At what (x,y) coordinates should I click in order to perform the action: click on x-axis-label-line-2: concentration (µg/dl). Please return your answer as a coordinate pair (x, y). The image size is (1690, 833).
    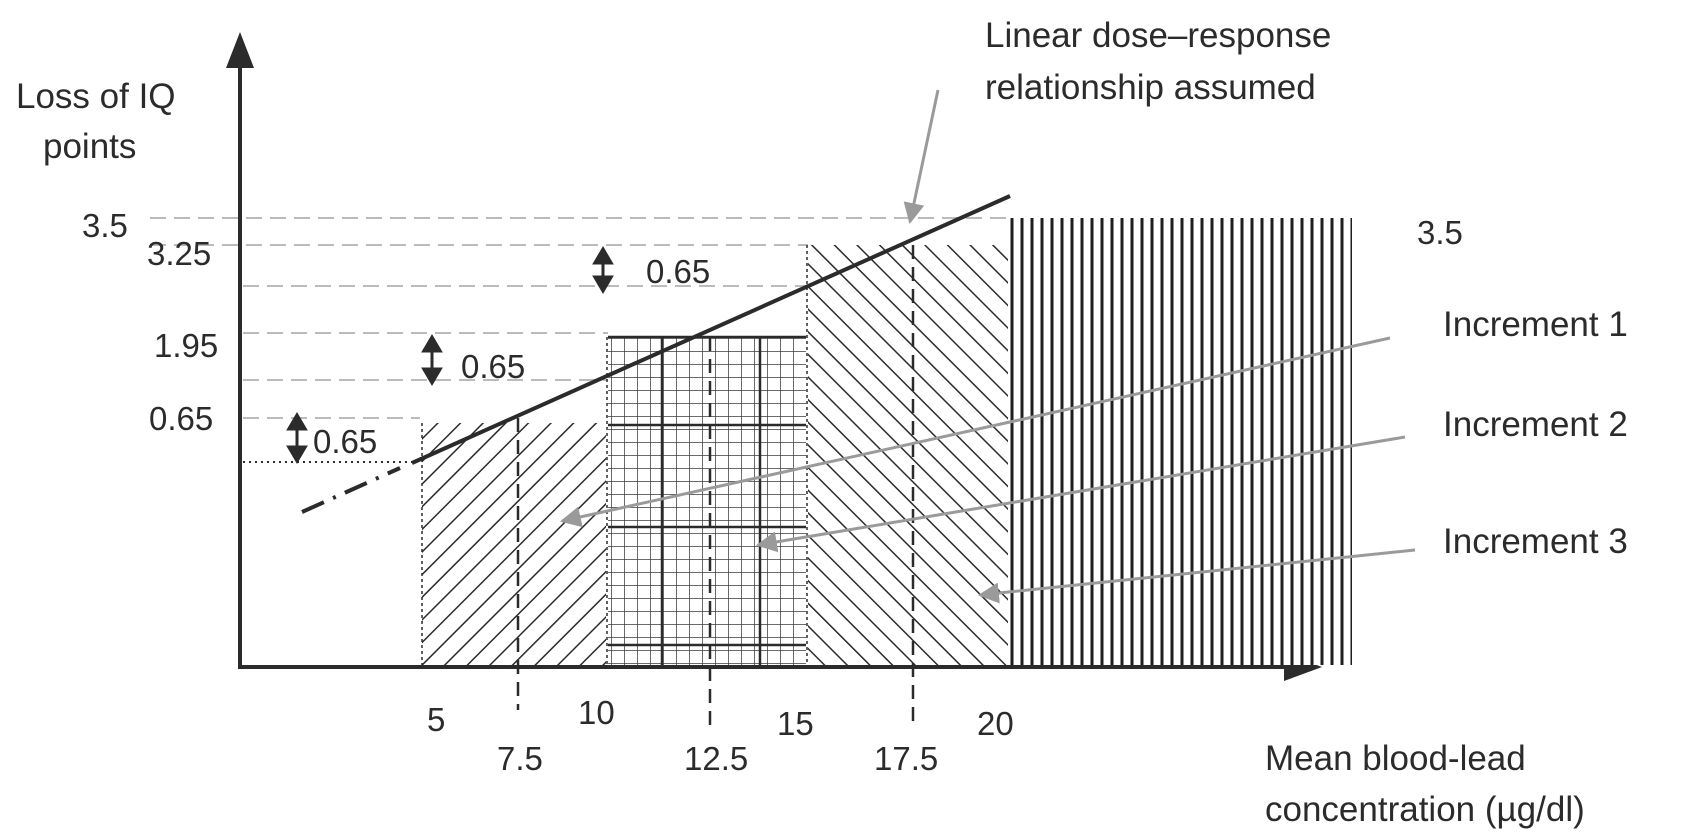
    Looking at the image, I should click on (1425, 809).